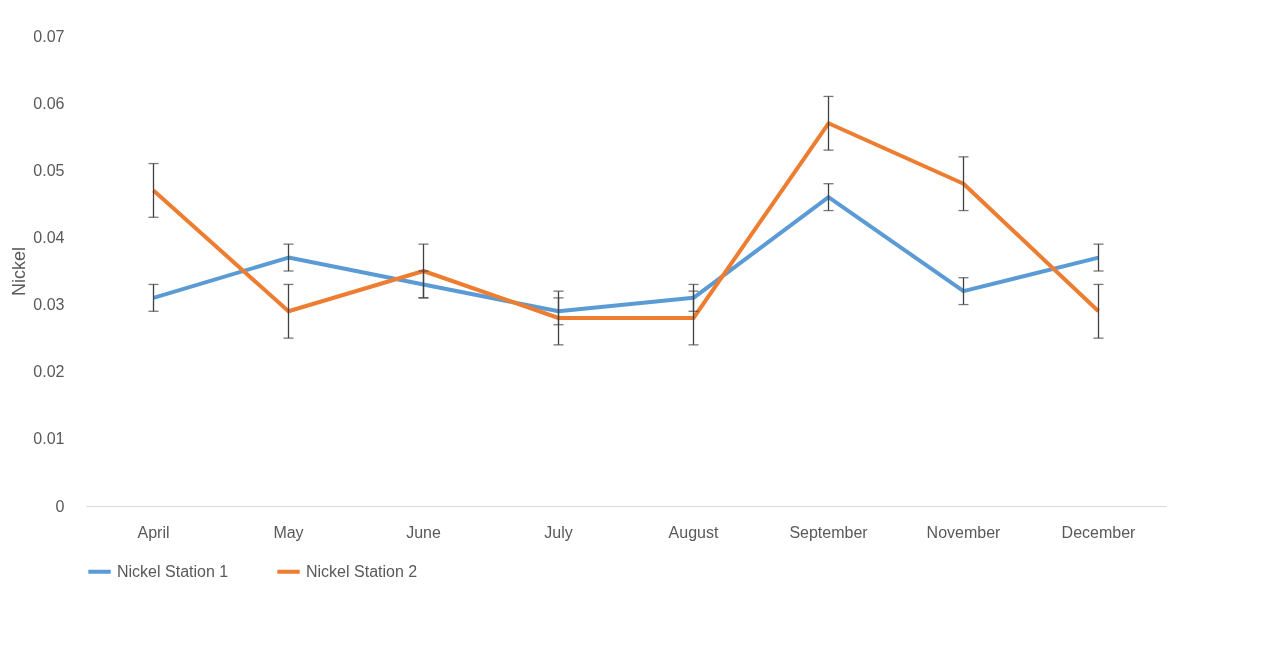 The width and height of the screenshot is (1283, 651). What do you see at coordinates (153, 532) in the screenshot?
I see `x-tick-label: April` at bounding box center [153, 532].